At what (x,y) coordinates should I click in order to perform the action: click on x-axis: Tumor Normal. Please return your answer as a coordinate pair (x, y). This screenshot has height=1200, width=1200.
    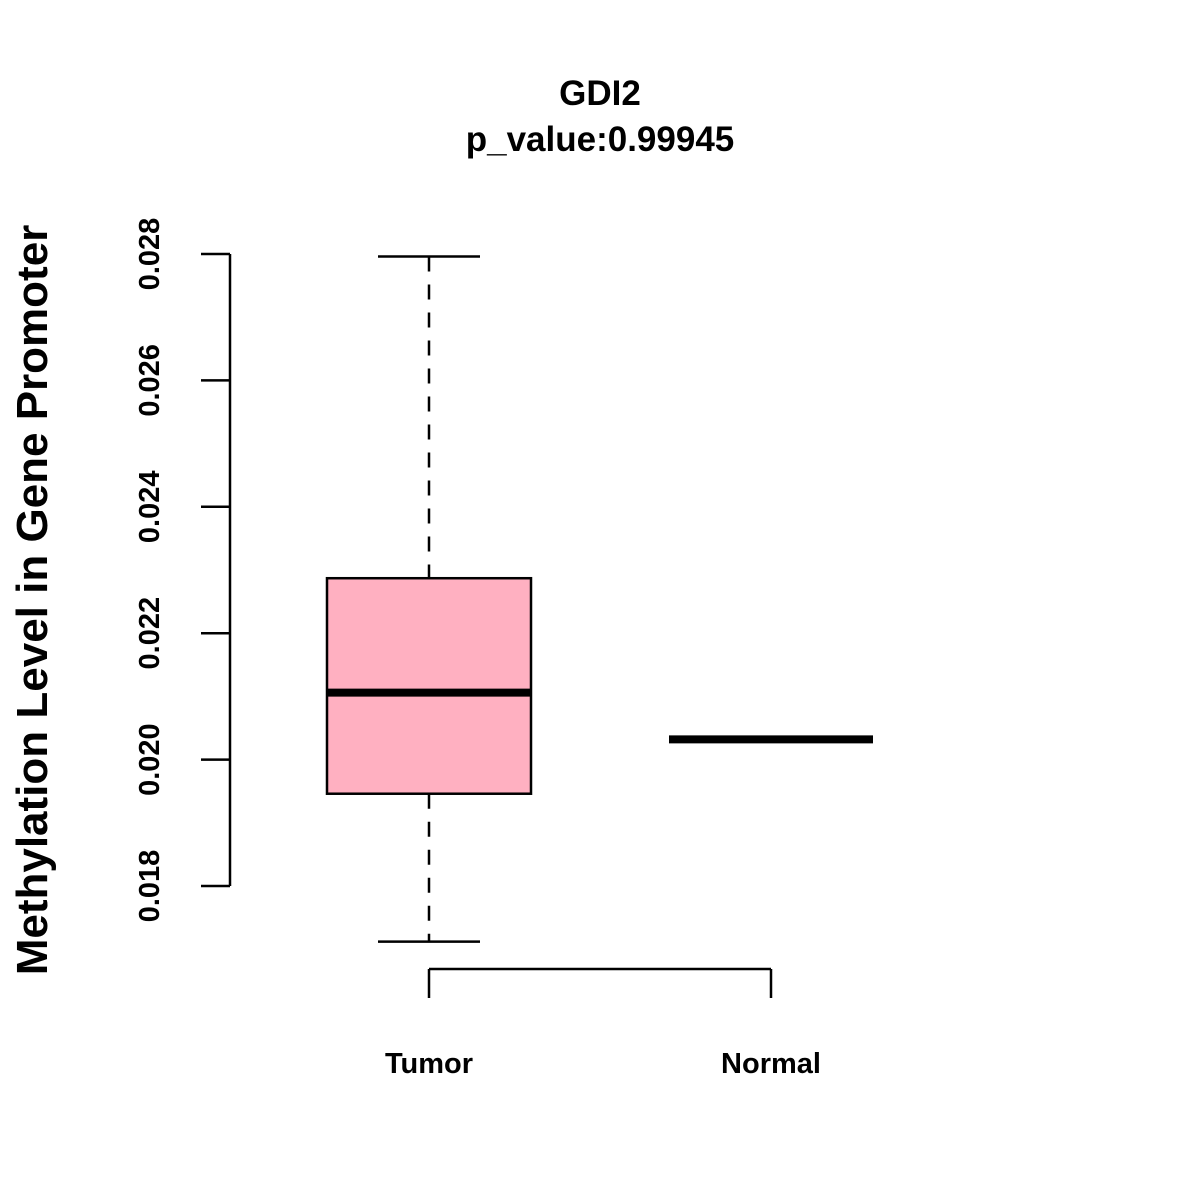
    Looking at the image, I should click on (603, 1023).